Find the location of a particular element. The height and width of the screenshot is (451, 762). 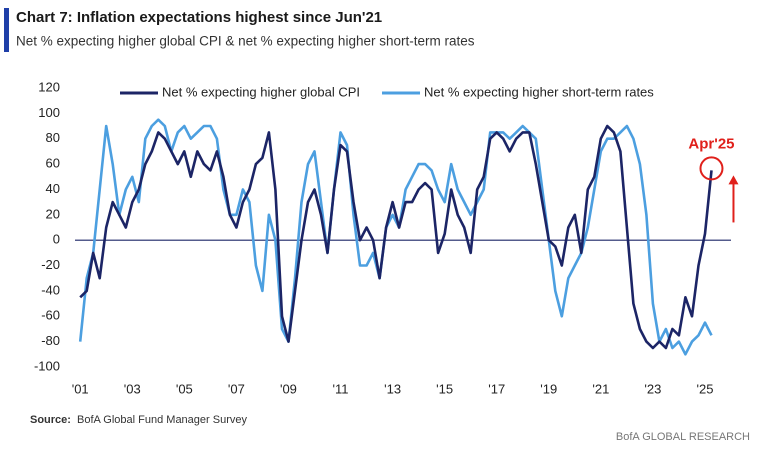

title-accent is located at coordinates (6, 30).